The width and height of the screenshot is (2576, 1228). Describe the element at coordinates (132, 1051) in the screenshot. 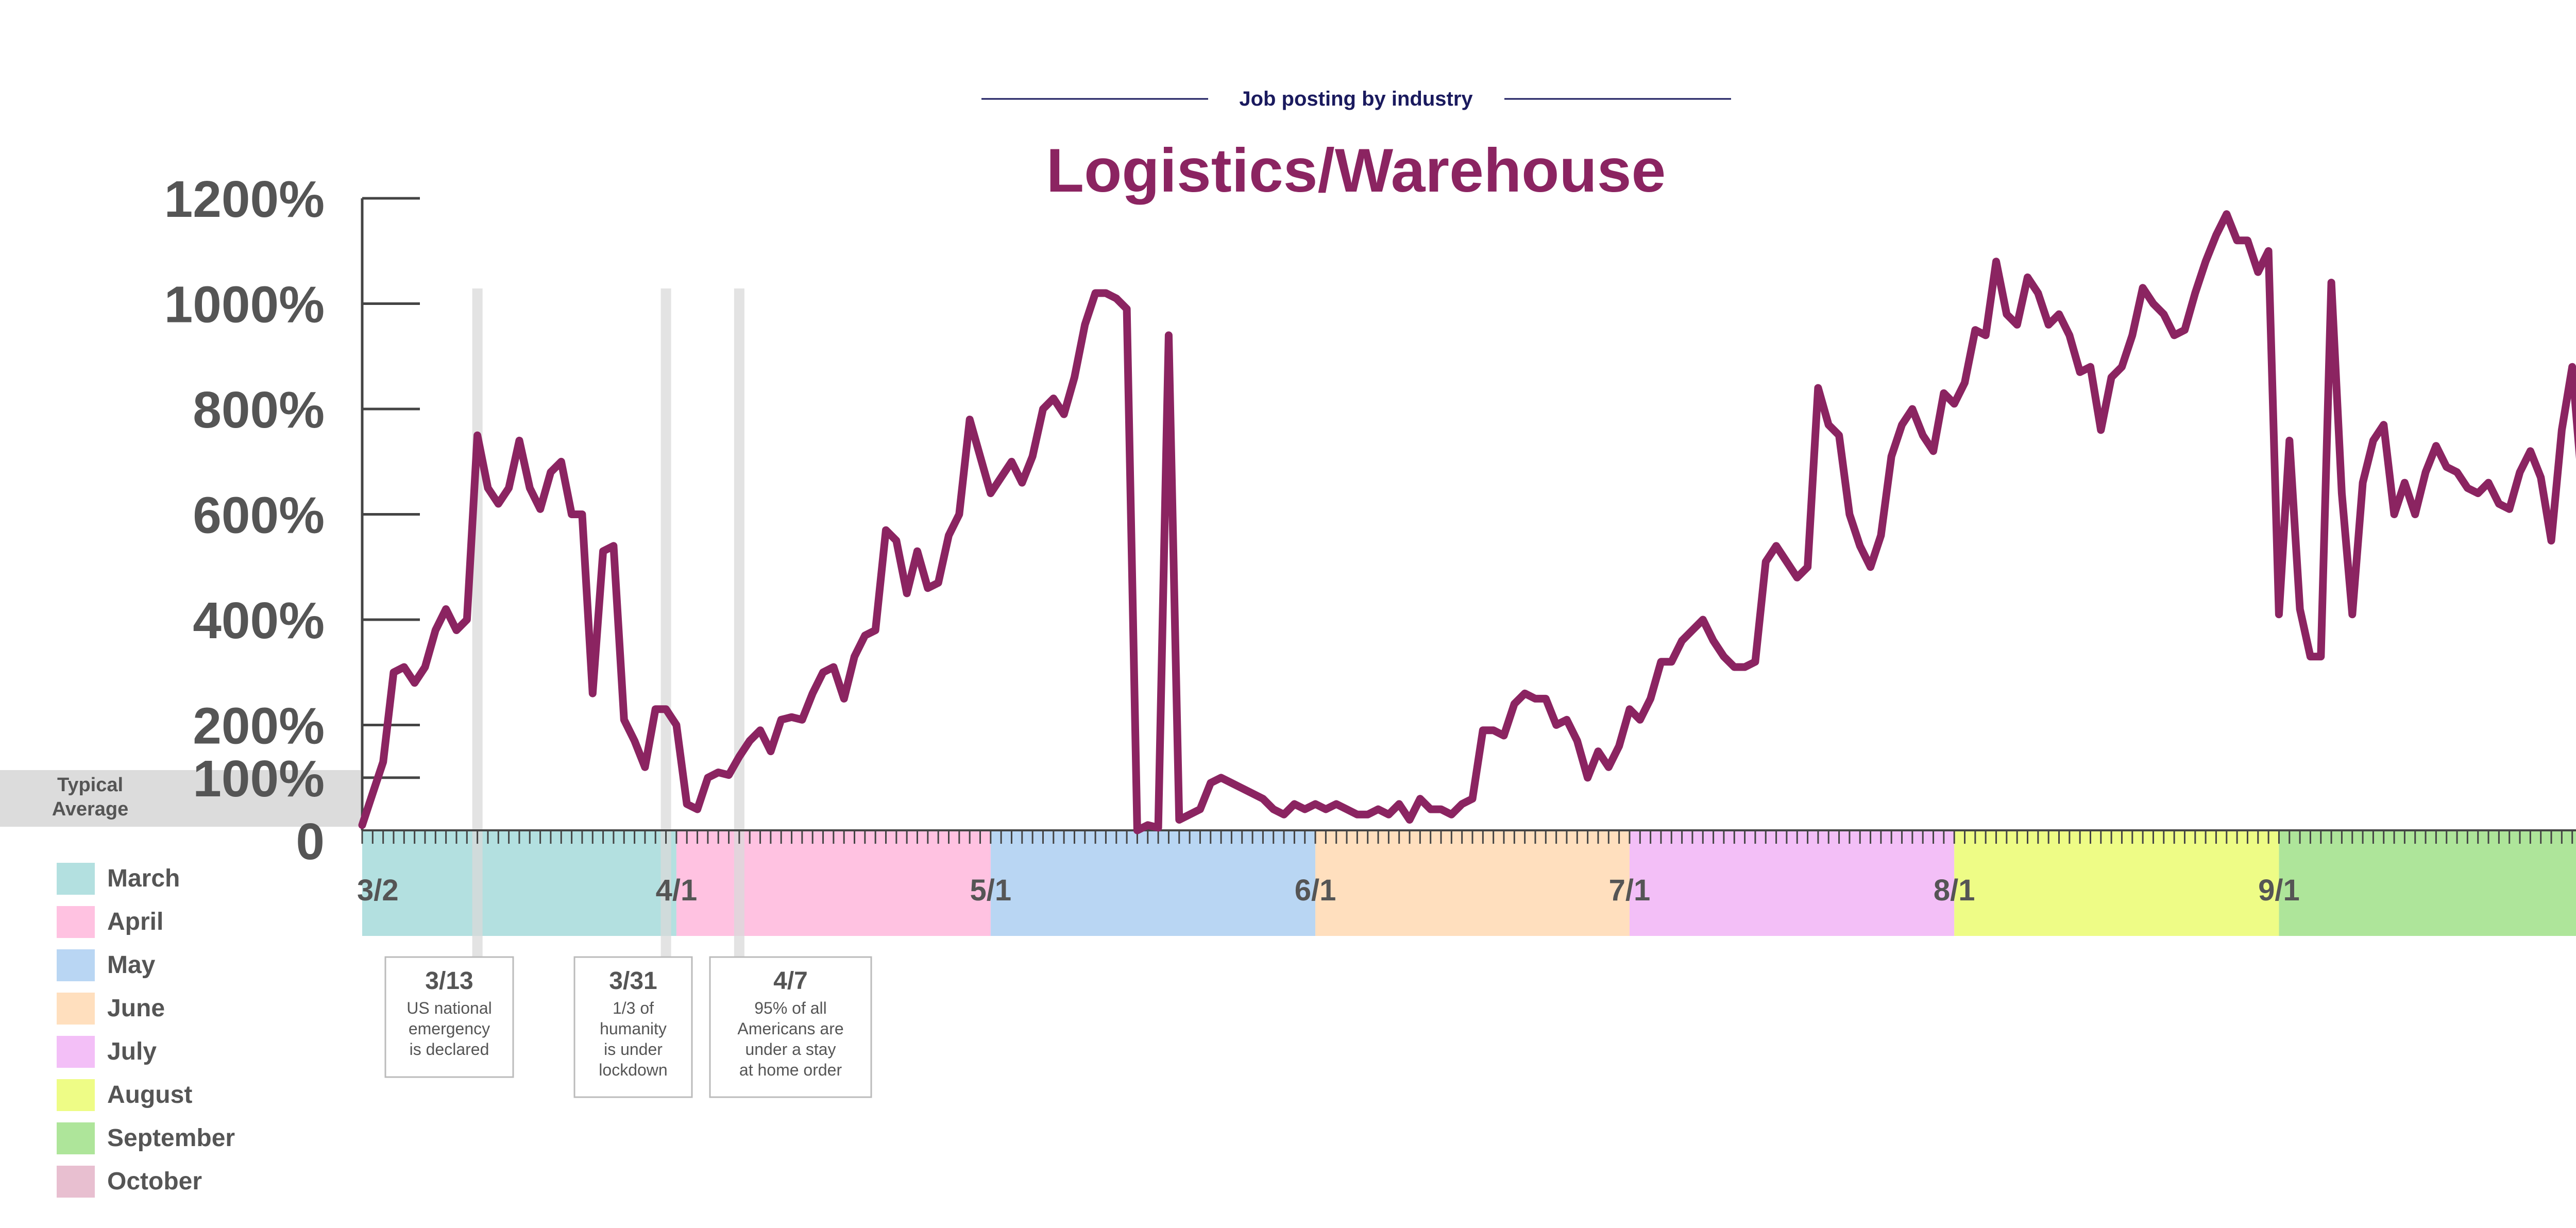

I see `legend-label-july: July` at that location.